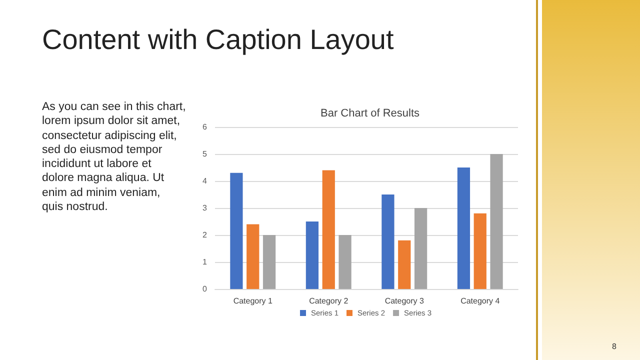 The width and height of the screenshot is (640, 360). I want to click on text: As you can see in this chart, lorem ipsum dolor sit amet, consectetur adipiscing elit, sed do eiusmod tempor incididunt ut labore et dolore magna aliqua. Ut enim ad minim veniam, quis nostrud., so click(114, 157).